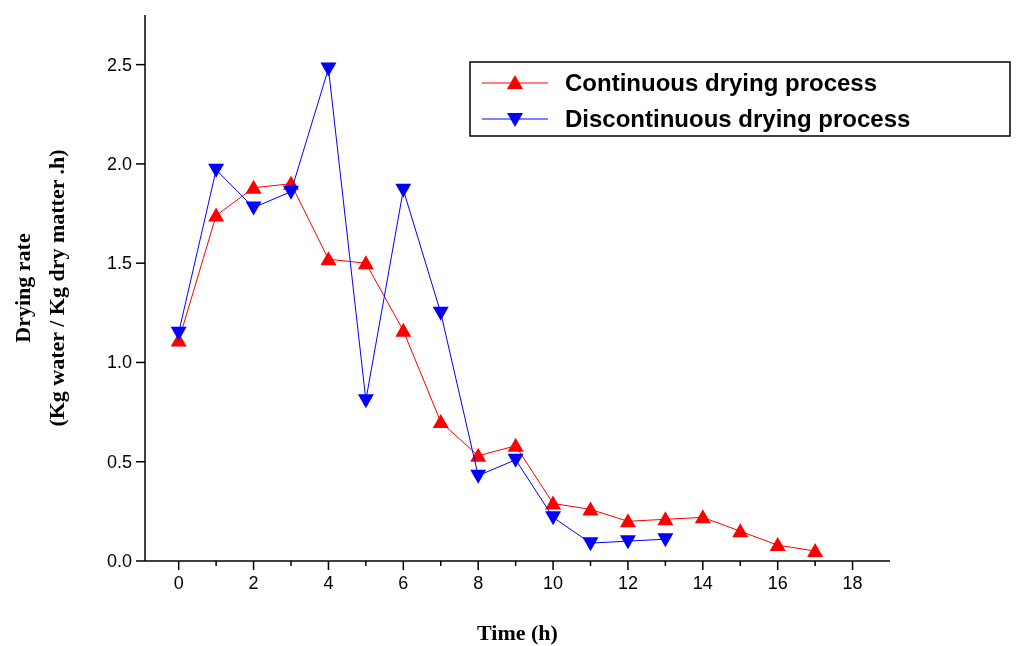 The width and height of the screenshot is (1016, 646). What do you see at coordinates (852, 583) in the screenshot?
I see `x-tick-label: 18` at bounding box center [852, 583].